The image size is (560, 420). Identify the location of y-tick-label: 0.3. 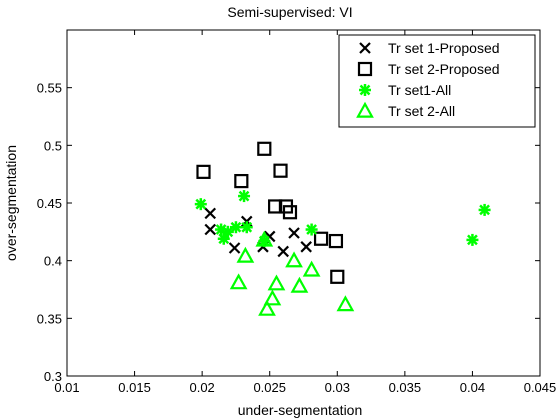
(53, 376).